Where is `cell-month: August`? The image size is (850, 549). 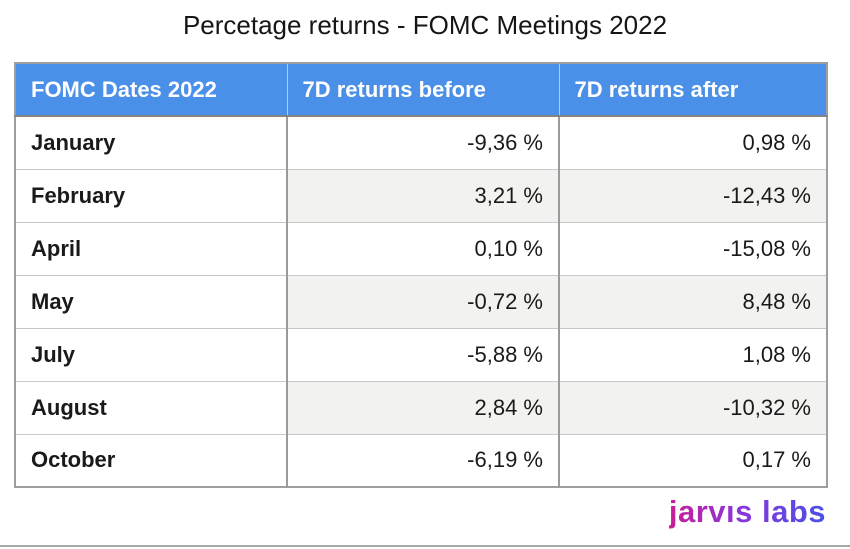 cell-month: August is located at coordinates (151, 407).